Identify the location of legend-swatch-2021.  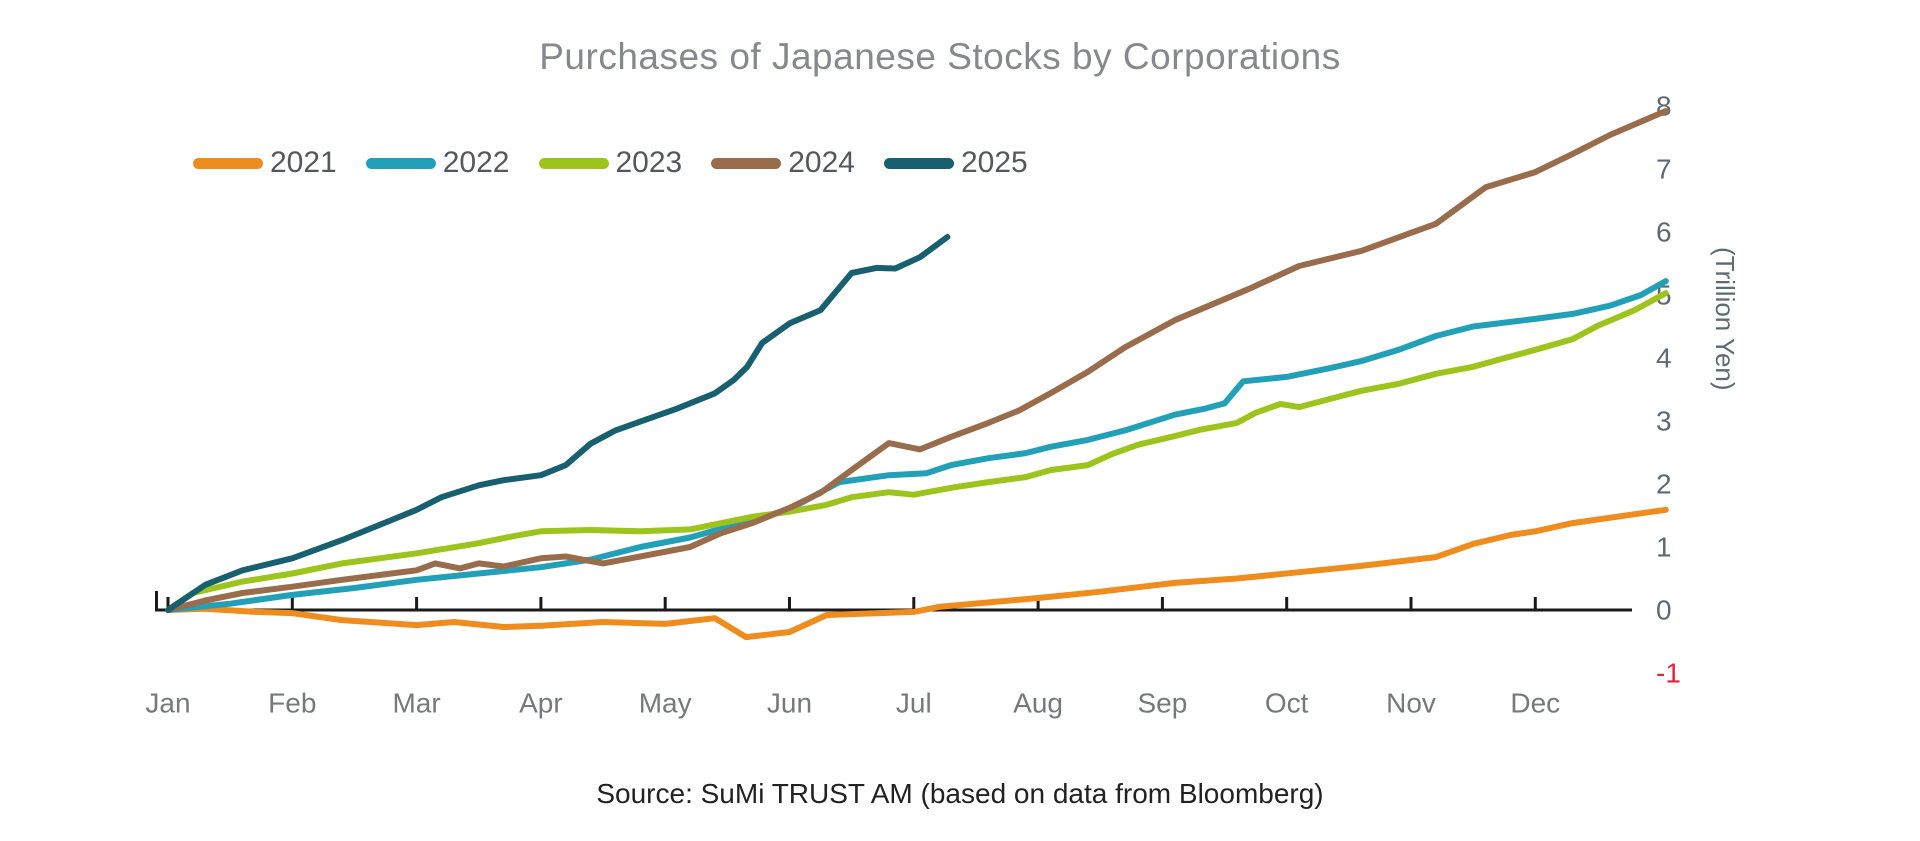
(228, 163).